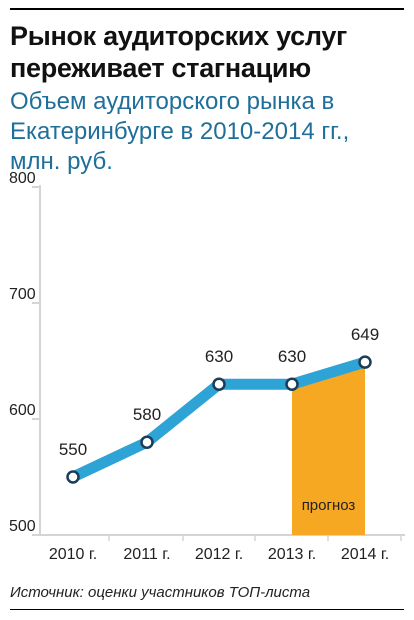  Describe the element at coordinates (22, 294) in the screenshot. I see `y-tick-label-700: 700` at that location.